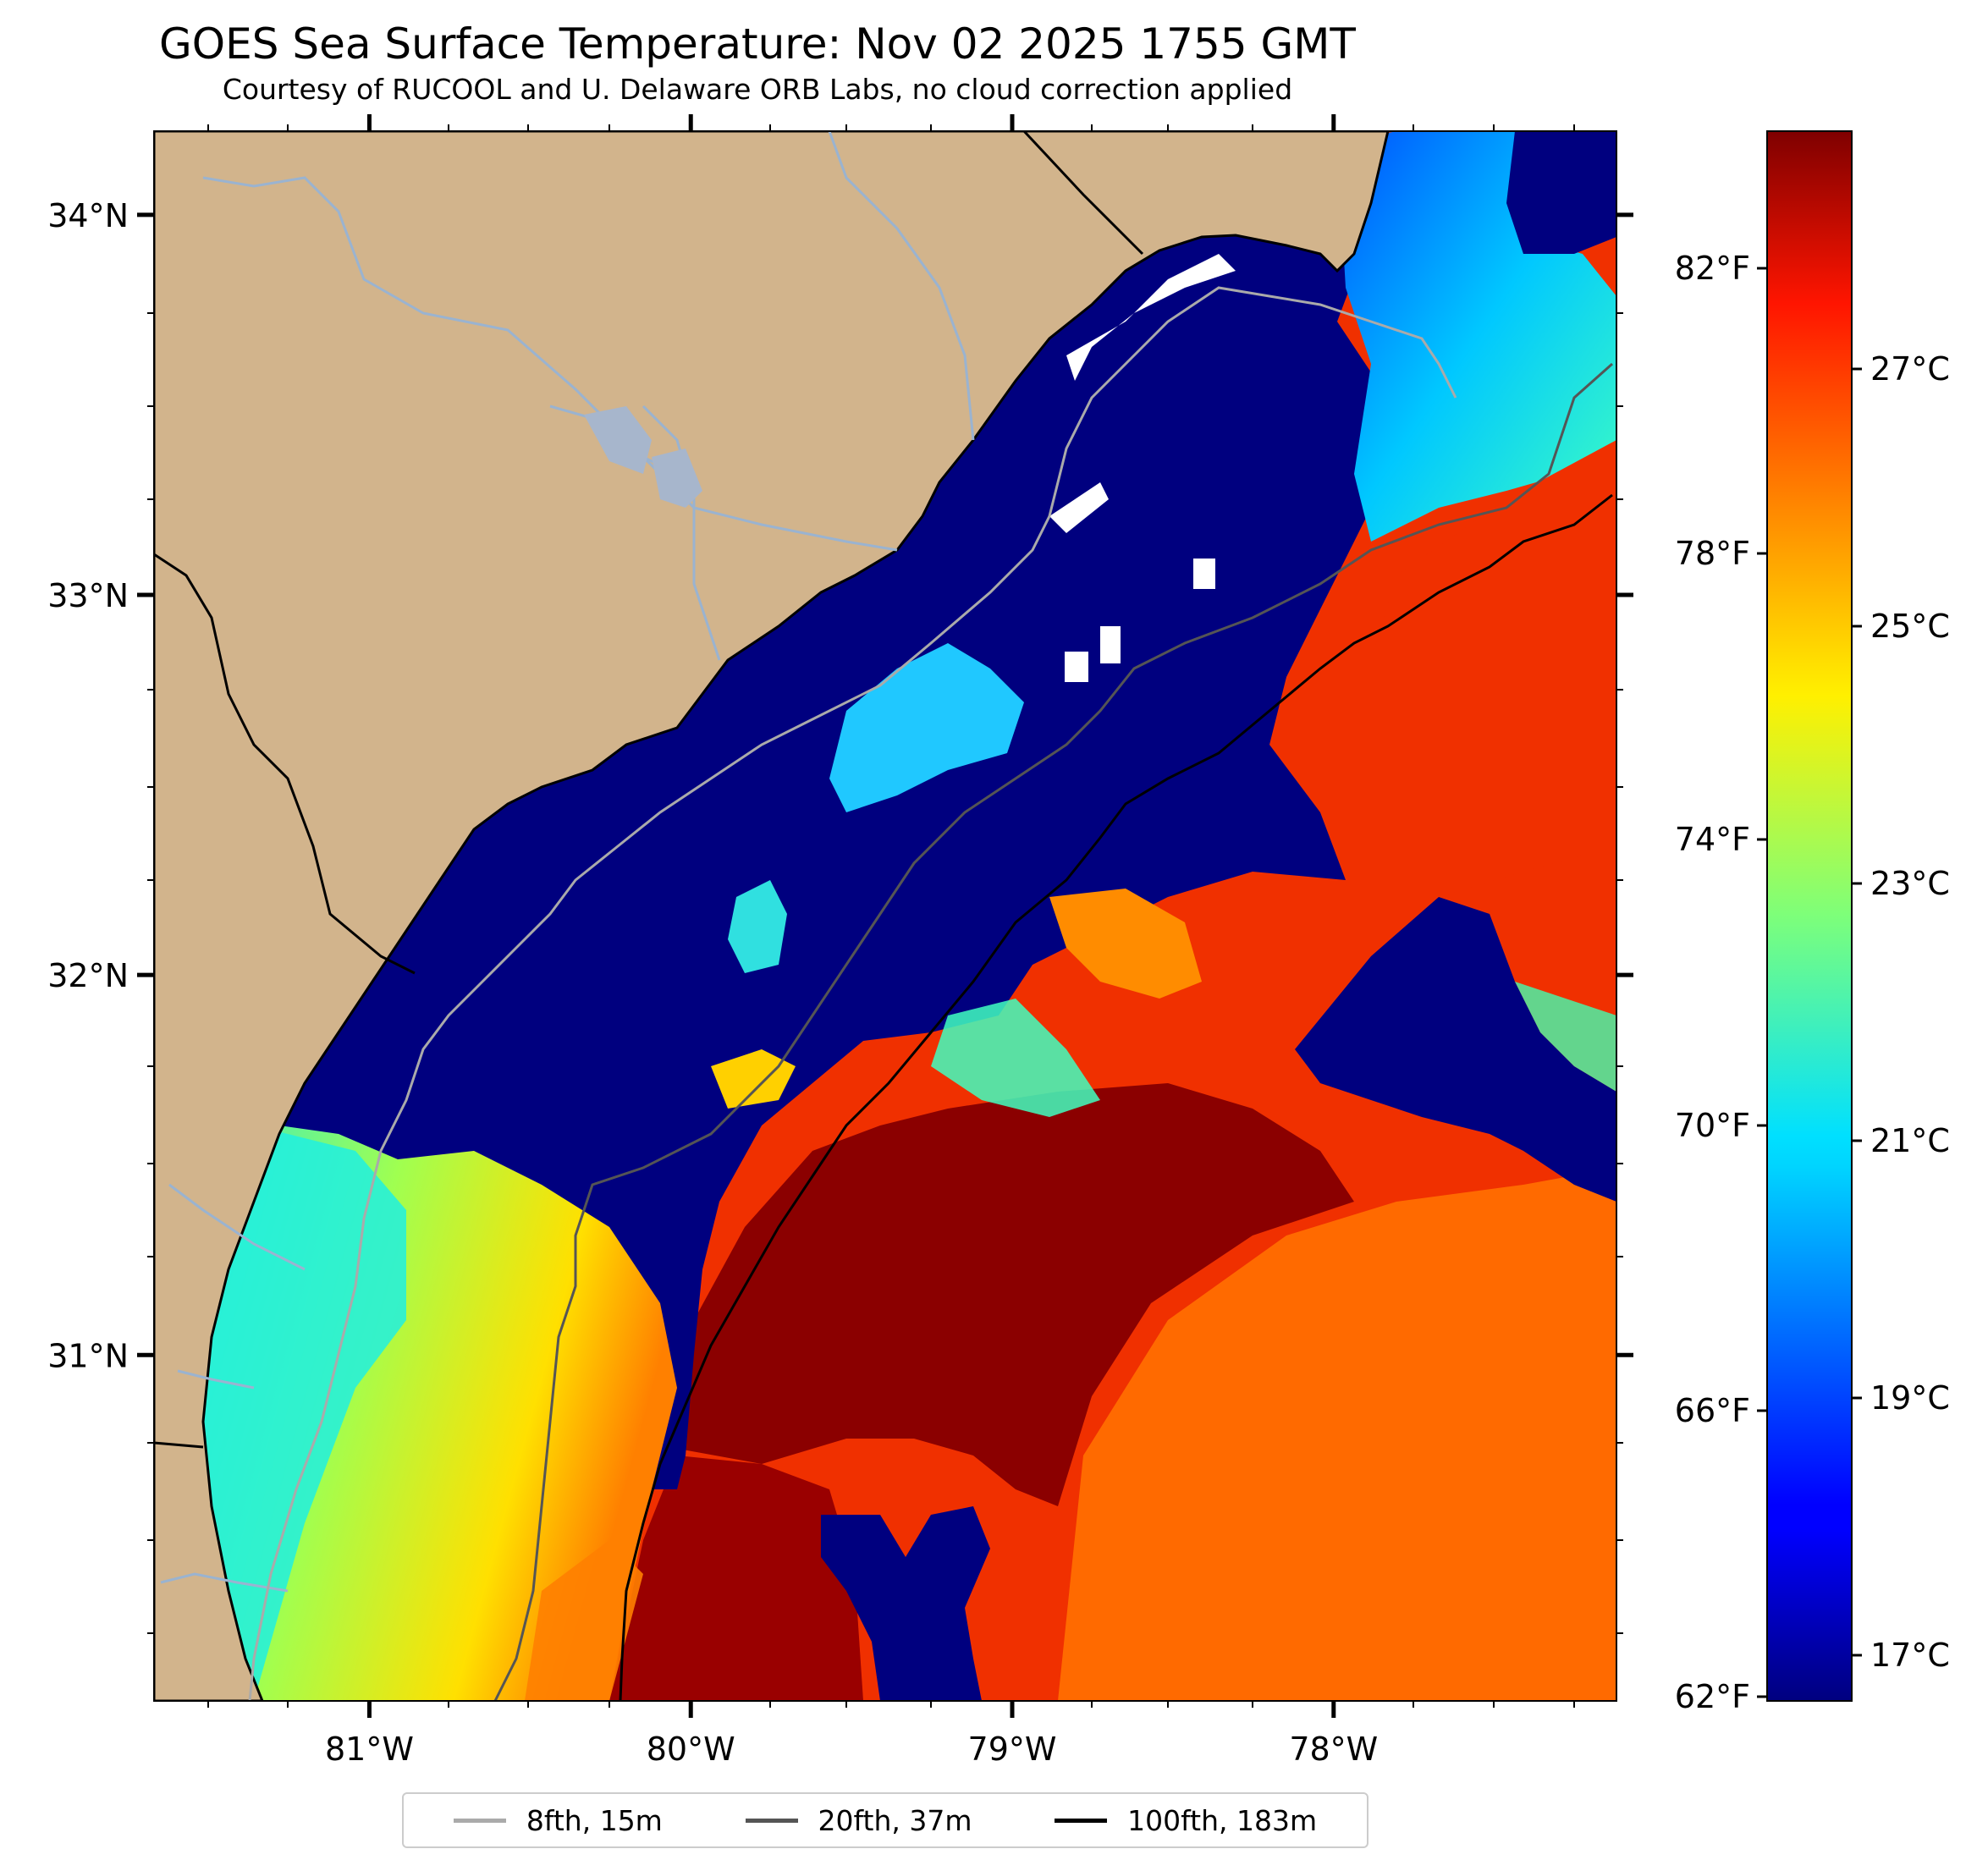  What do you see at coordinates (736, 1579) in the screenshot?
I see `gulf-stream-tongue` at bounding box center [736, 1579].